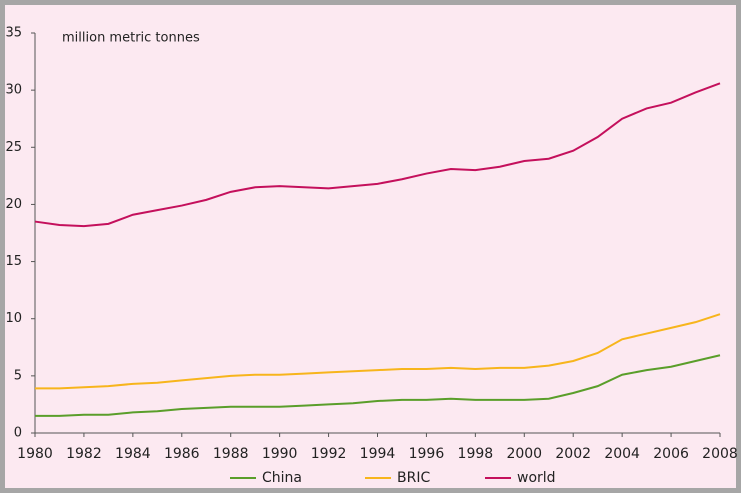 The width and height of the screenshot is (741, 493). Describe the element at coordinates (622, 454) in the screenshot. I see `x-tick-label: 2004` at that location.